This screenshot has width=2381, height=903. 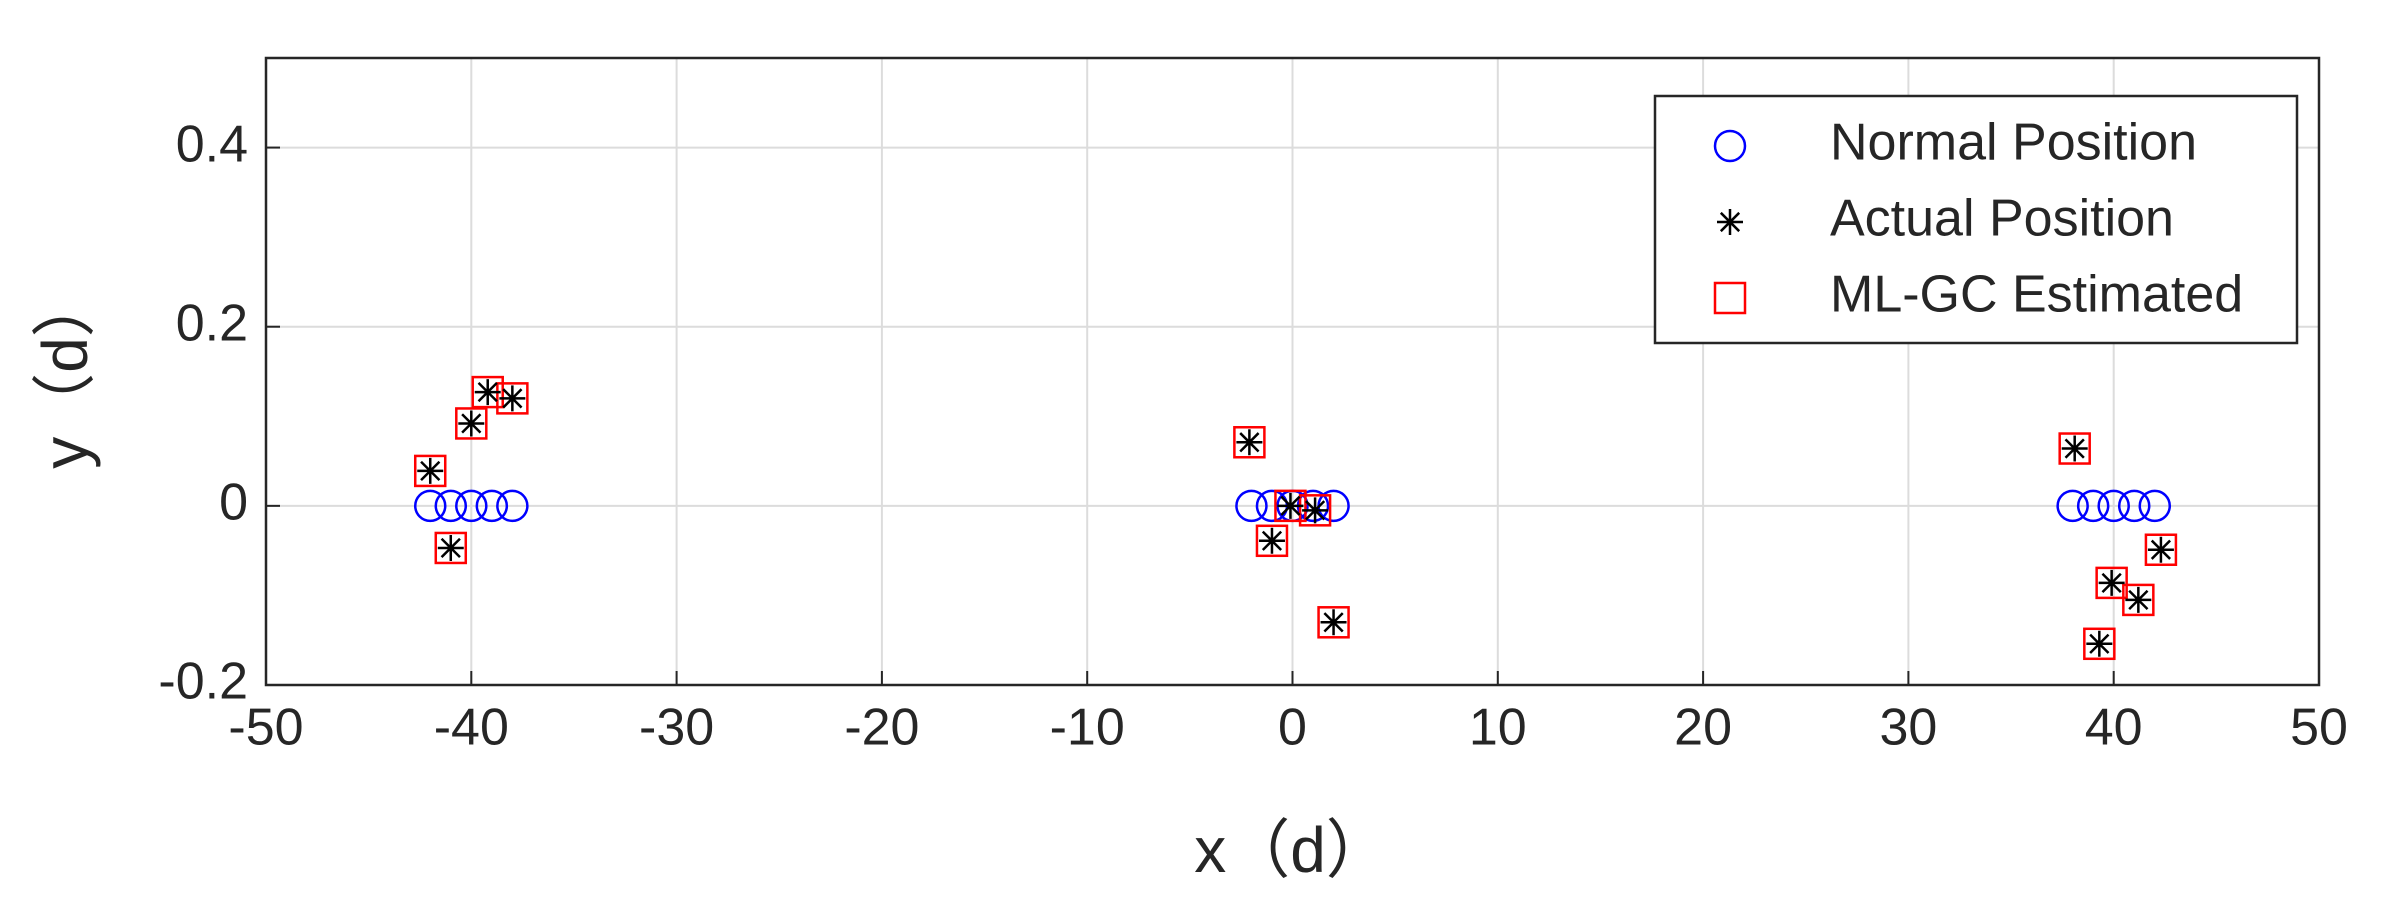 I want to click on y-tick-label: 0.2, so click(x=212, y=323).